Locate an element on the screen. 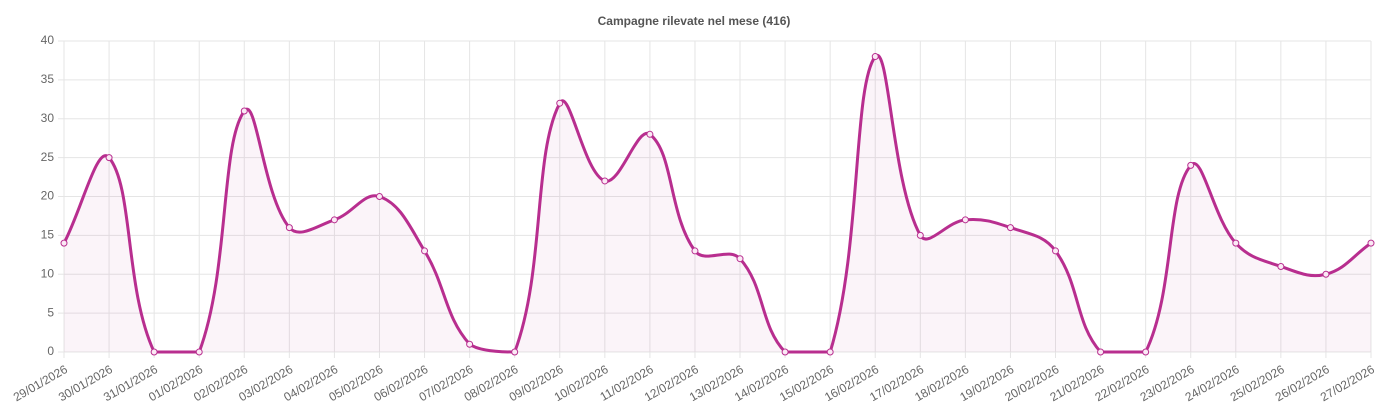  y-tick-label: 10 is located at coordinates (48, 273).